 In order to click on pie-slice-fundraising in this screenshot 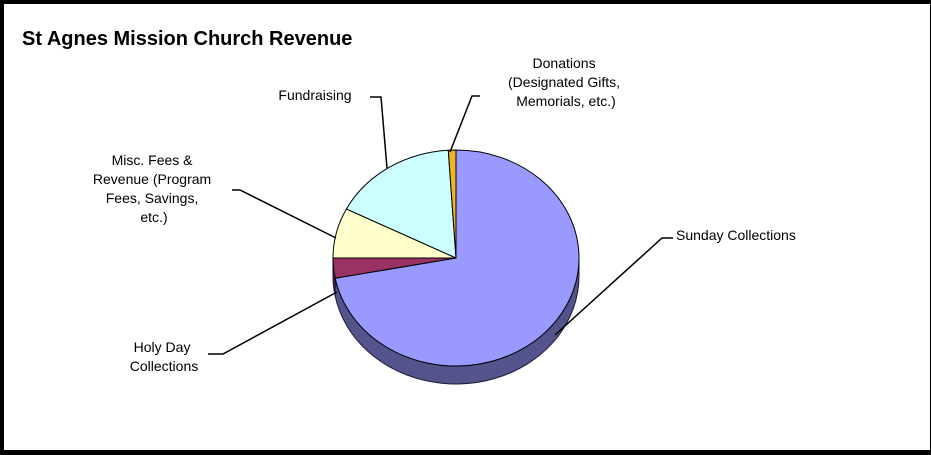, I will do `click(401, 204)`.